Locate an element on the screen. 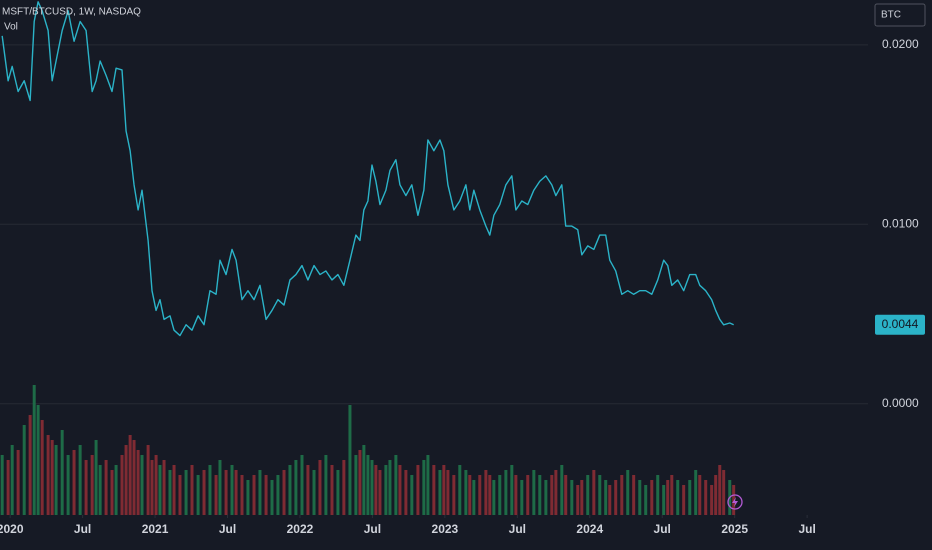 The image size is (932, 550). lightning-icon is located at coordinates (735, 502).